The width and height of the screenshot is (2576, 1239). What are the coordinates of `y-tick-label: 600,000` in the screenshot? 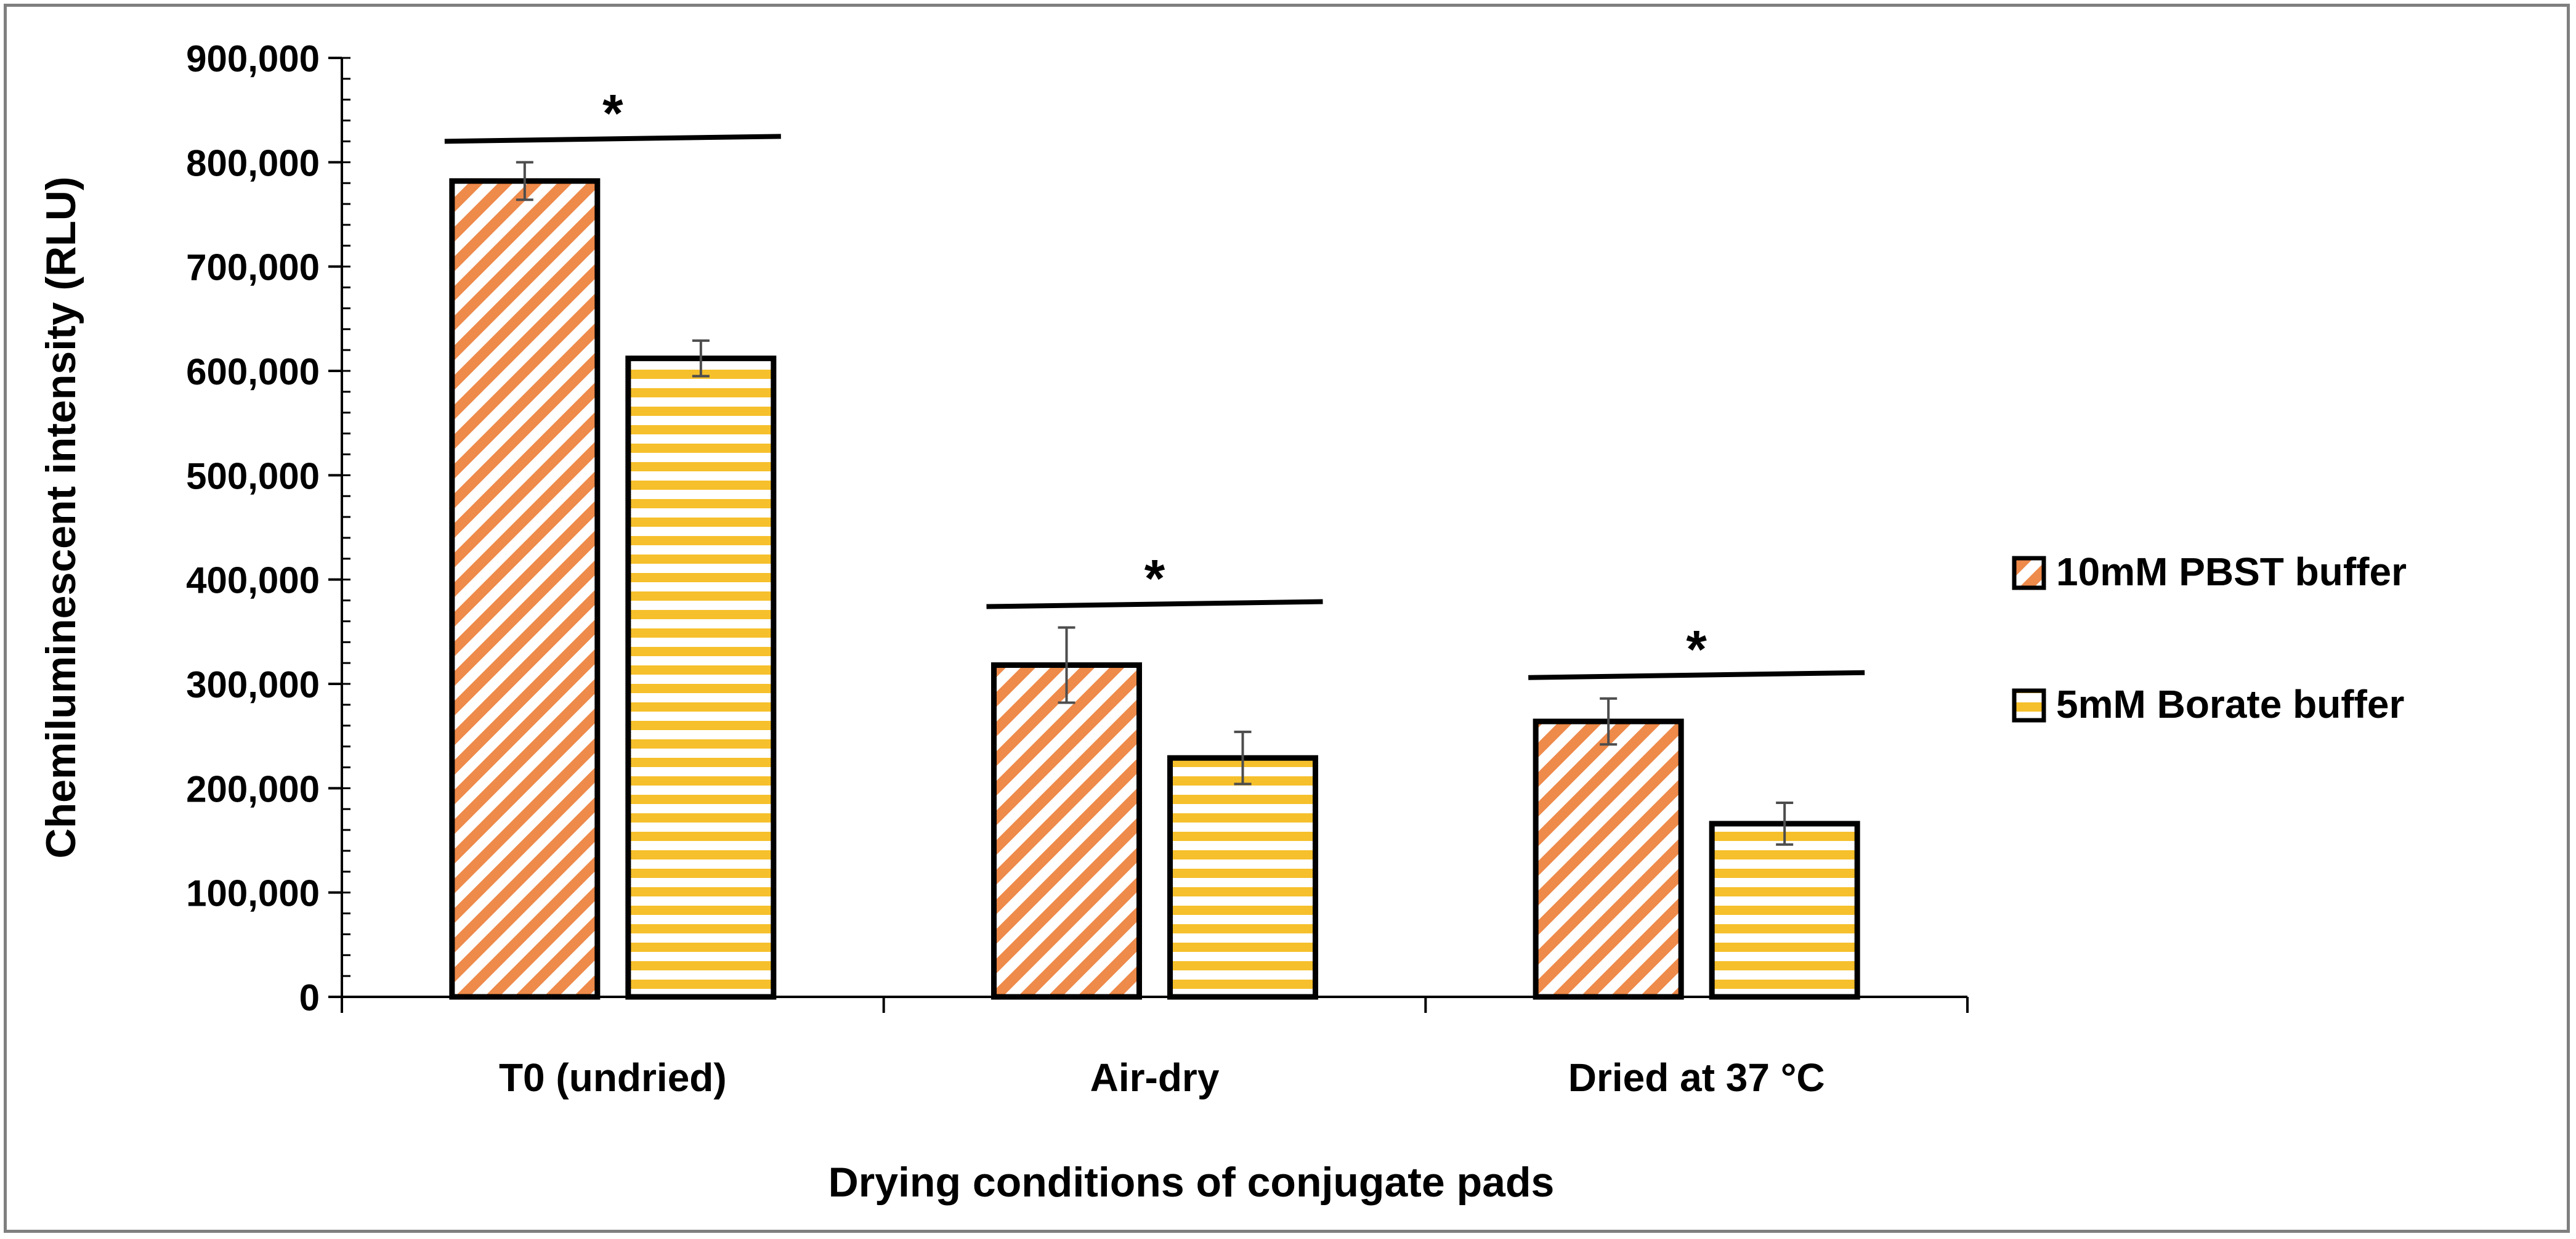 It's located at (253, 371).